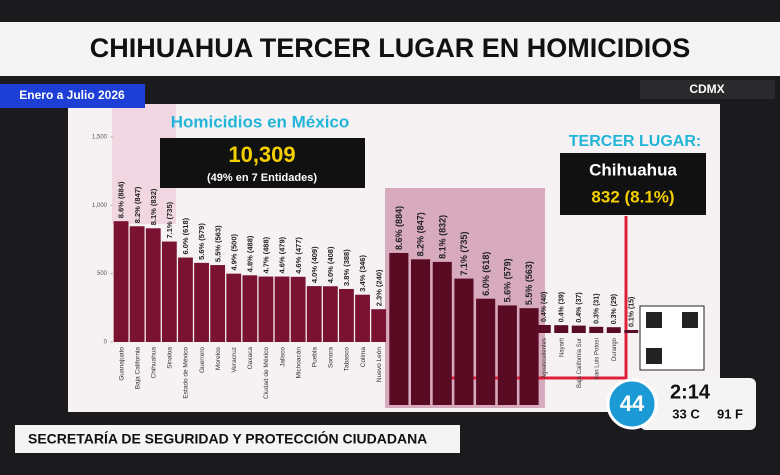 The height and width of the screenshot is (475, 780). I want to click on value-label: 0.3% (29), so click(614, 309).